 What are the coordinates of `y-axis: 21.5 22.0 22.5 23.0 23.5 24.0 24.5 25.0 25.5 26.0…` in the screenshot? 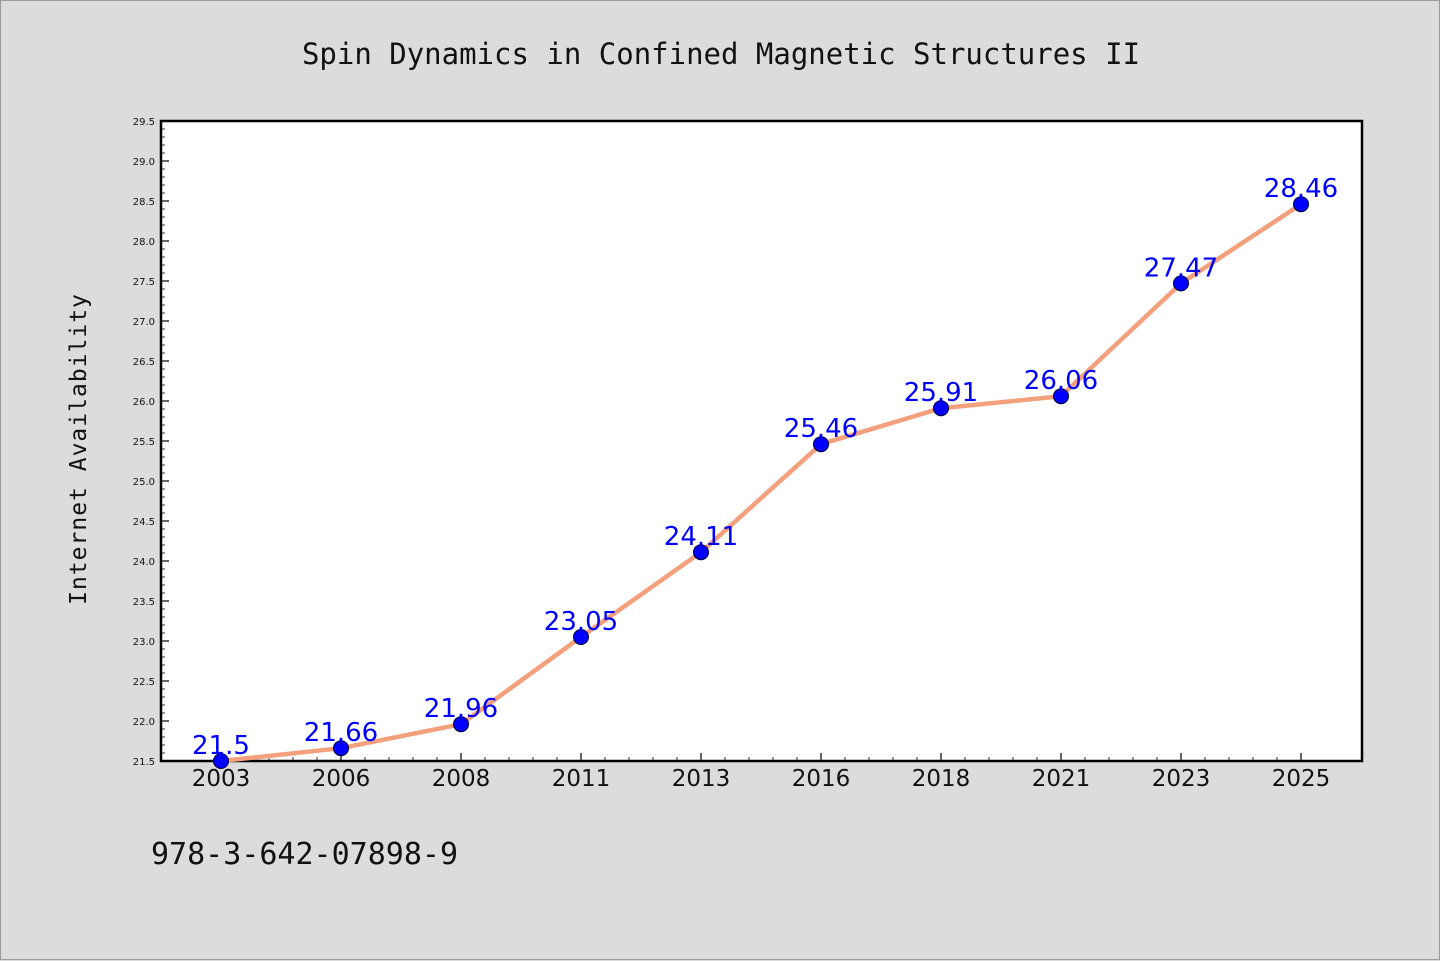 It's located at (151, 442).